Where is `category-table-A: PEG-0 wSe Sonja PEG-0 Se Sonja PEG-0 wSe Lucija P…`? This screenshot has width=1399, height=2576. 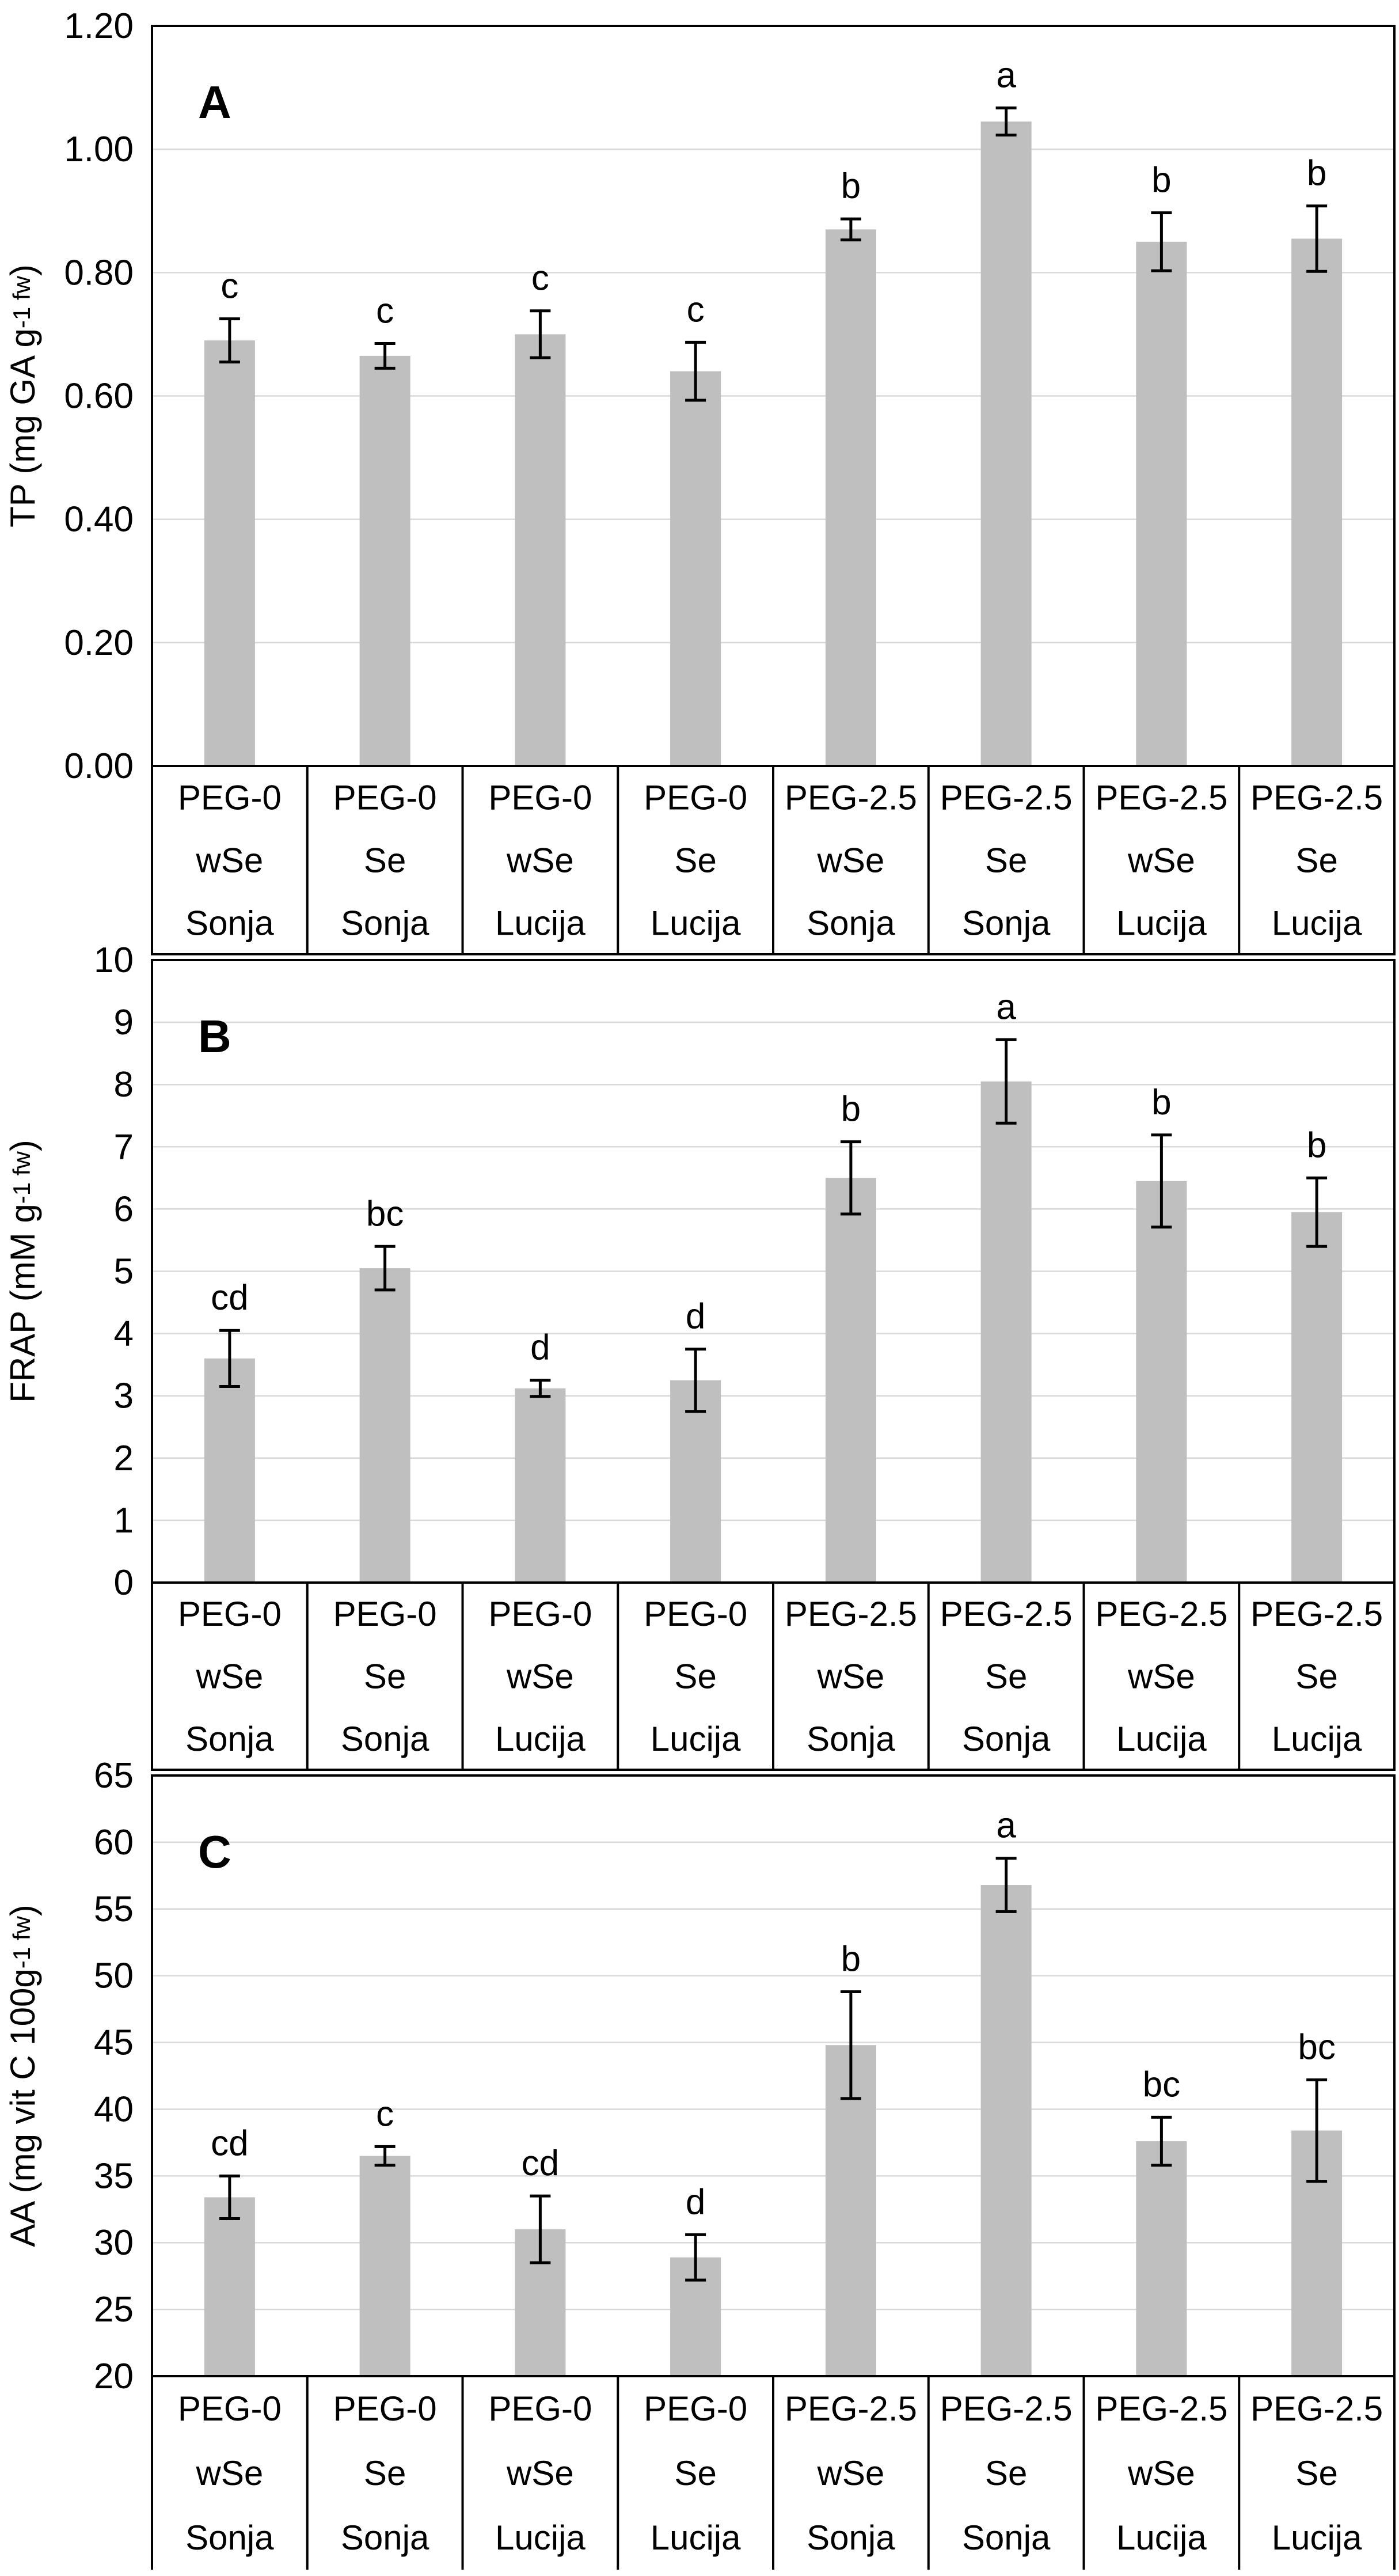 category-table-A: PEG-0 wSe Sonja PEG-0 Se Sonja PEG-0 wSe Lucija P… is located at coordinates (774, 860).